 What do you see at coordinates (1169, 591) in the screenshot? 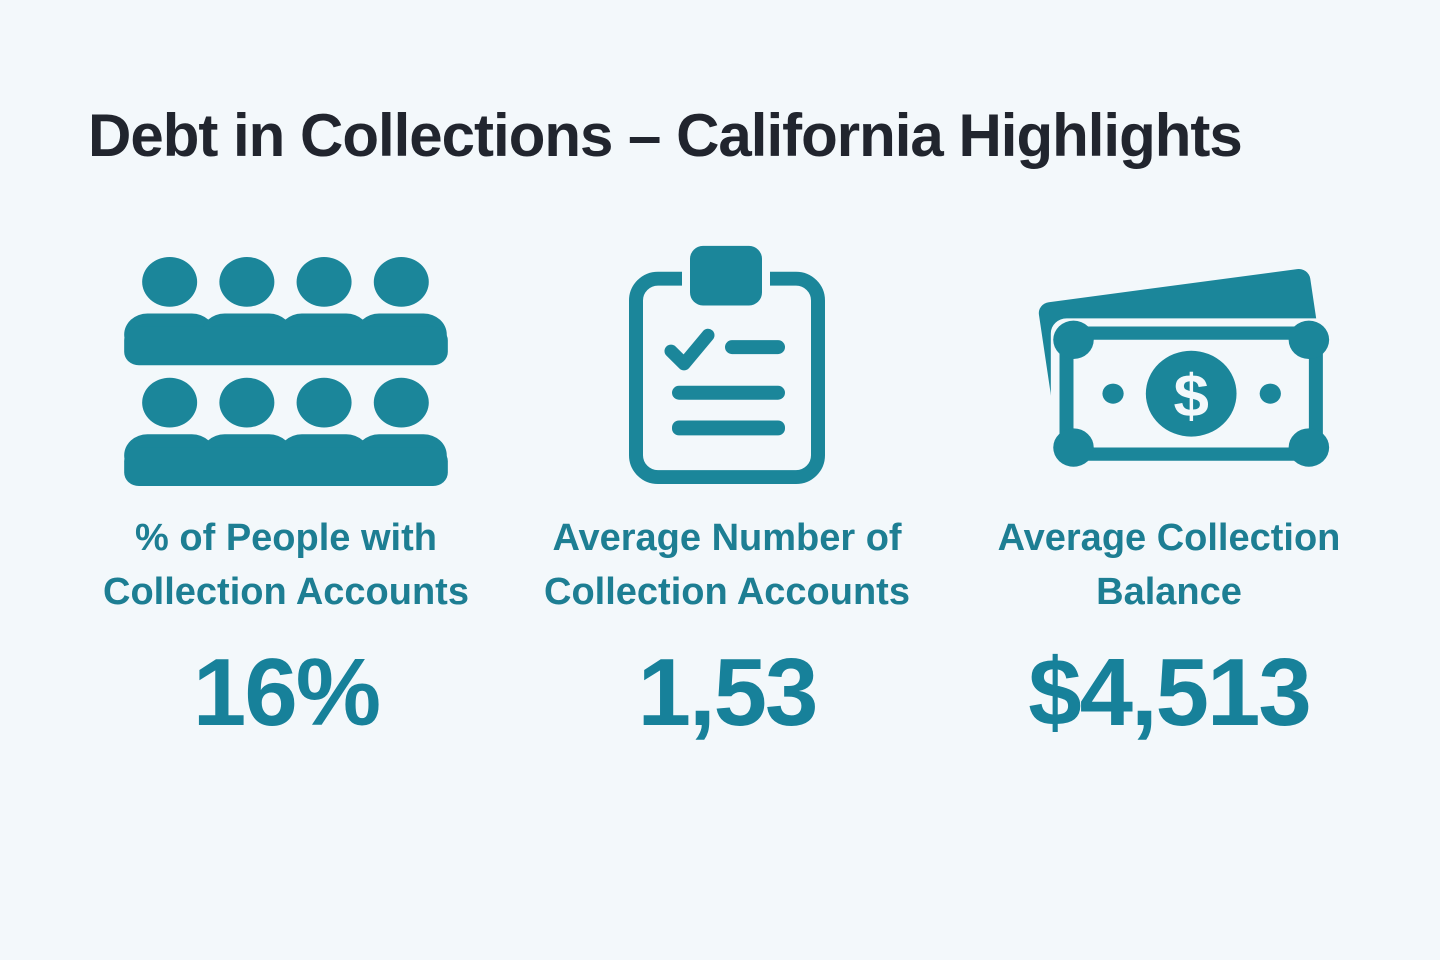
I see `stat-label-line2: Balance` at bounding box center [1169, 591].